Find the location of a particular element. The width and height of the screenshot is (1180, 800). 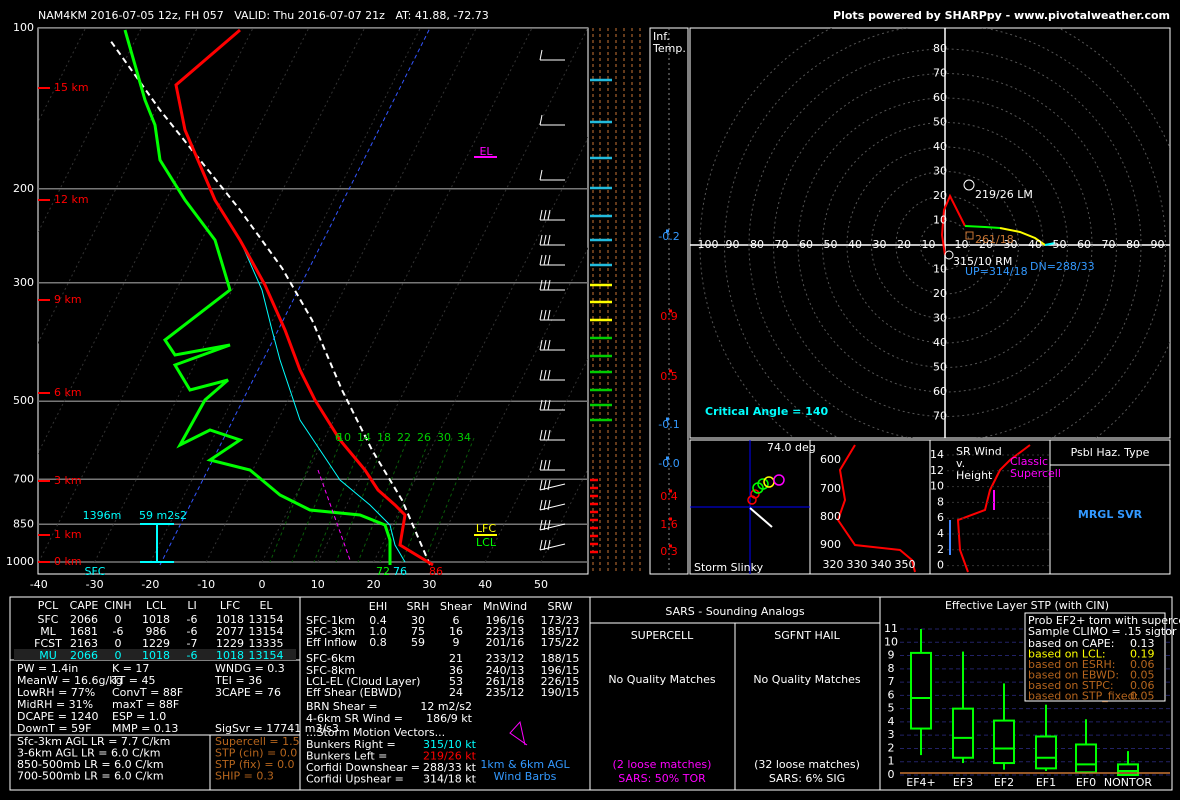

parcel-cell: -7 is located at coordinates (192, 643).